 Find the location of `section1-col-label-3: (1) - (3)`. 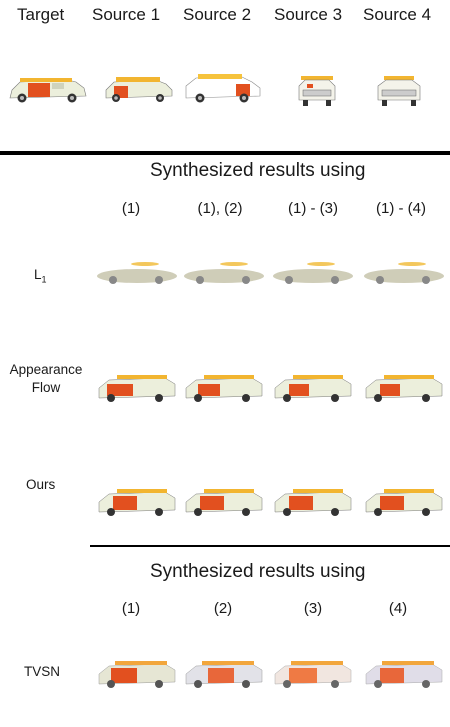

section1-col-label-3: (1) - (3) is located at coordinates (313, 208).